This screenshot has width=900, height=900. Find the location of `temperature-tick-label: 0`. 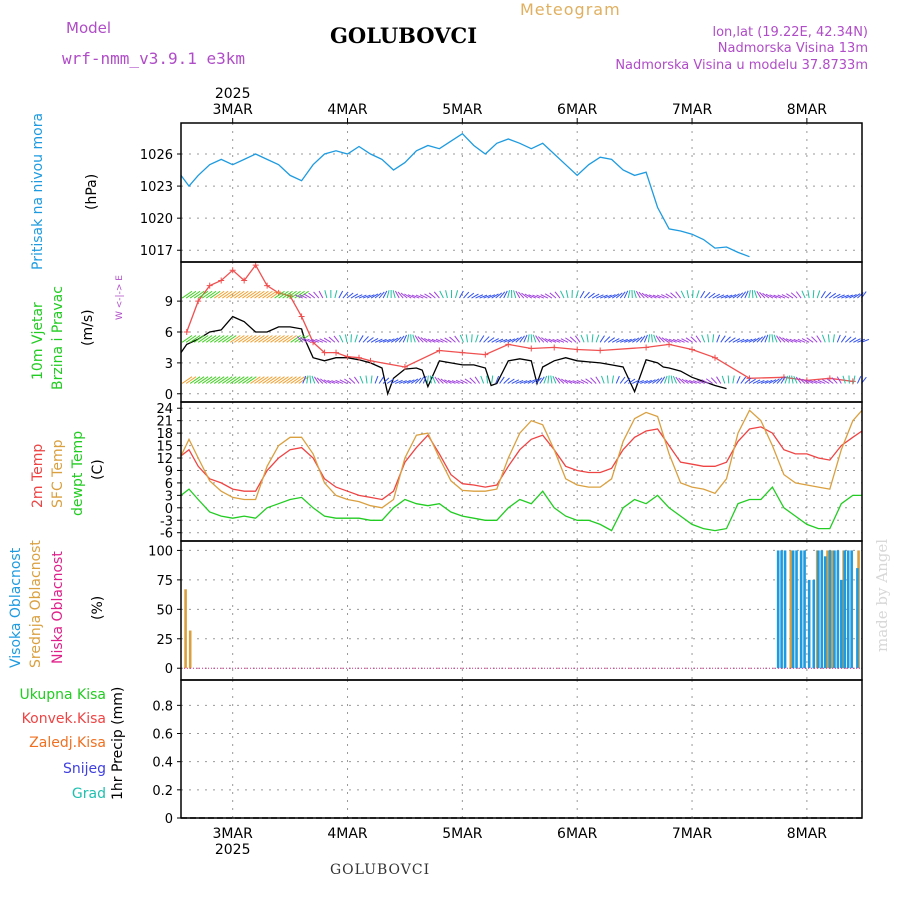

temperature-tick-label: 0 is located at coordinates (169, 509).